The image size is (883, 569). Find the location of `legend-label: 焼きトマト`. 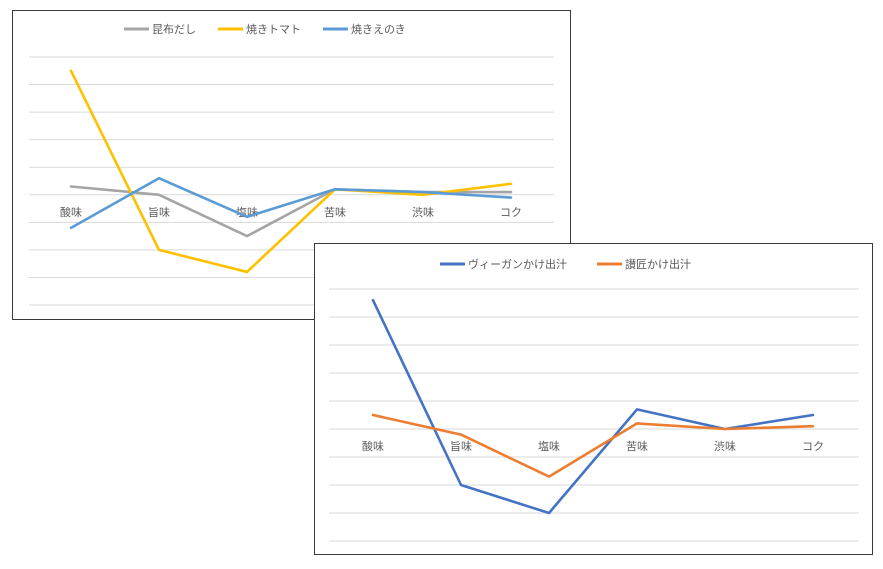

legend-label: 焼きトマト is located at coordinates (273, 29).